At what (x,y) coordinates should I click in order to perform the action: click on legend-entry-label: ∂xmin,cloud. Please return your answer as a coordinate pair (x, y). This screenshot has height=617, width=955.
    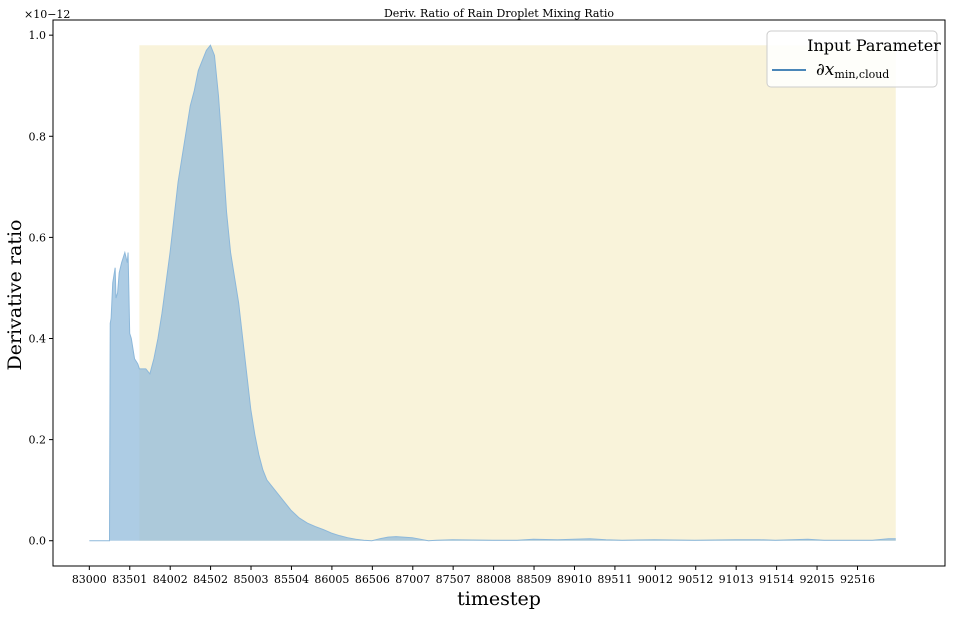
    Looking at the image, I should click on (852, 70).